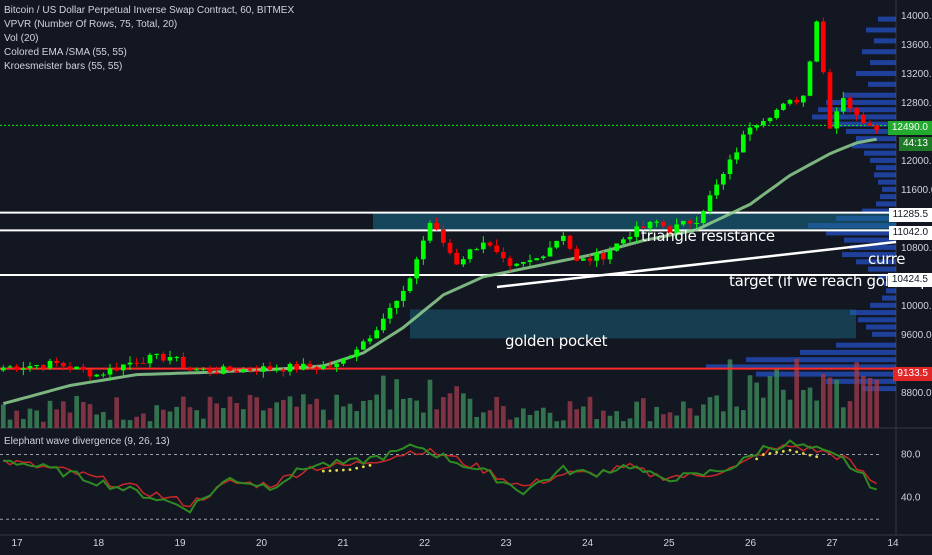 The height and width of the screenshot is (555, 932). Describe the element at coordinates (556, 341) in the screenshot. I see `annotation-golden-pocket: golden pocket` at that location.